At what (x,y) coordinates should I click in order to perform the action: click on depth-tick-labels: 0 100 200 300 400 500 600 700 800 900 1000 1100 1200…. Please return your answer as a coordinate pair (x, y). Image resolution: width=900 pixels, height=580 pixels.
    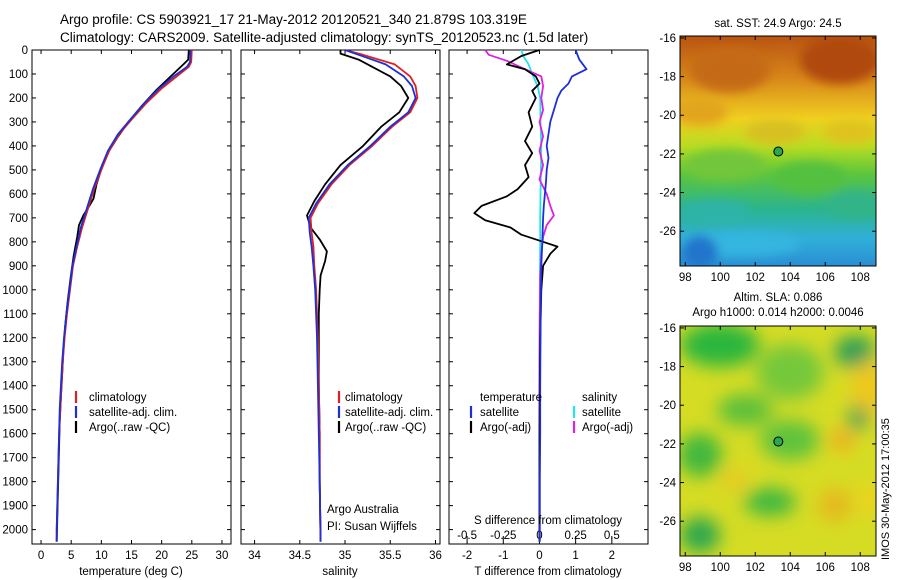
    Looking at the image, I should click on (15, 291).